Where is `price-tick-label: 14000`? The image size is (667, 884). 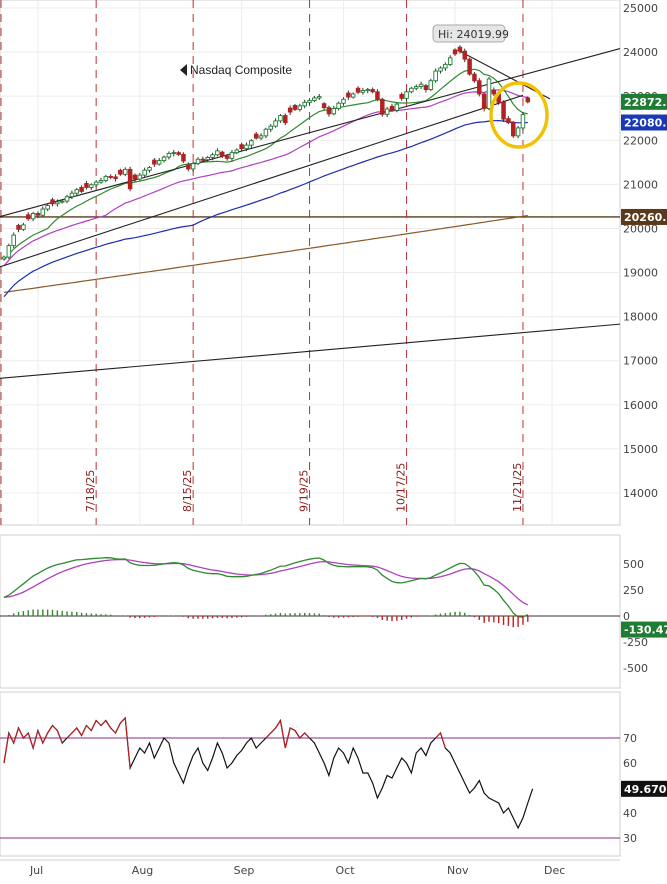 price-tick-label: 14000 is located at coordinates (640, 493).